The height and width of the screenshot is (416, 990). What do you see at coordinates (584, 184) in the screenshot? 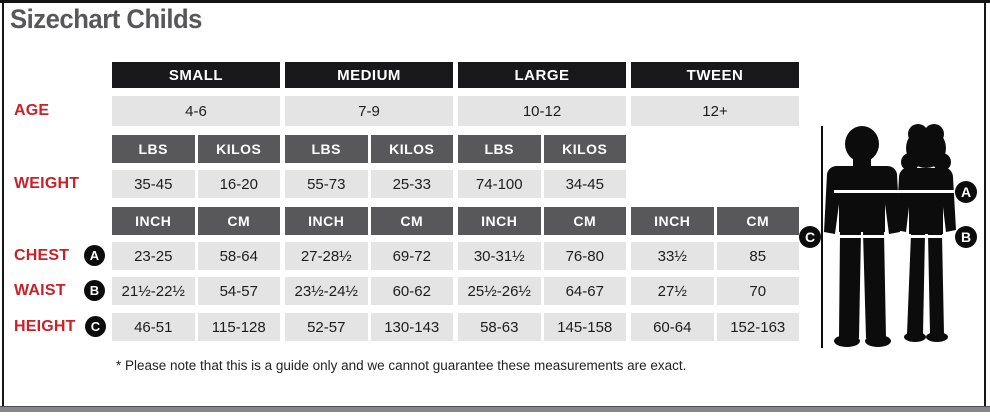
I see `weight-kilos-value: 34-45` at bounding box center [584, 184].